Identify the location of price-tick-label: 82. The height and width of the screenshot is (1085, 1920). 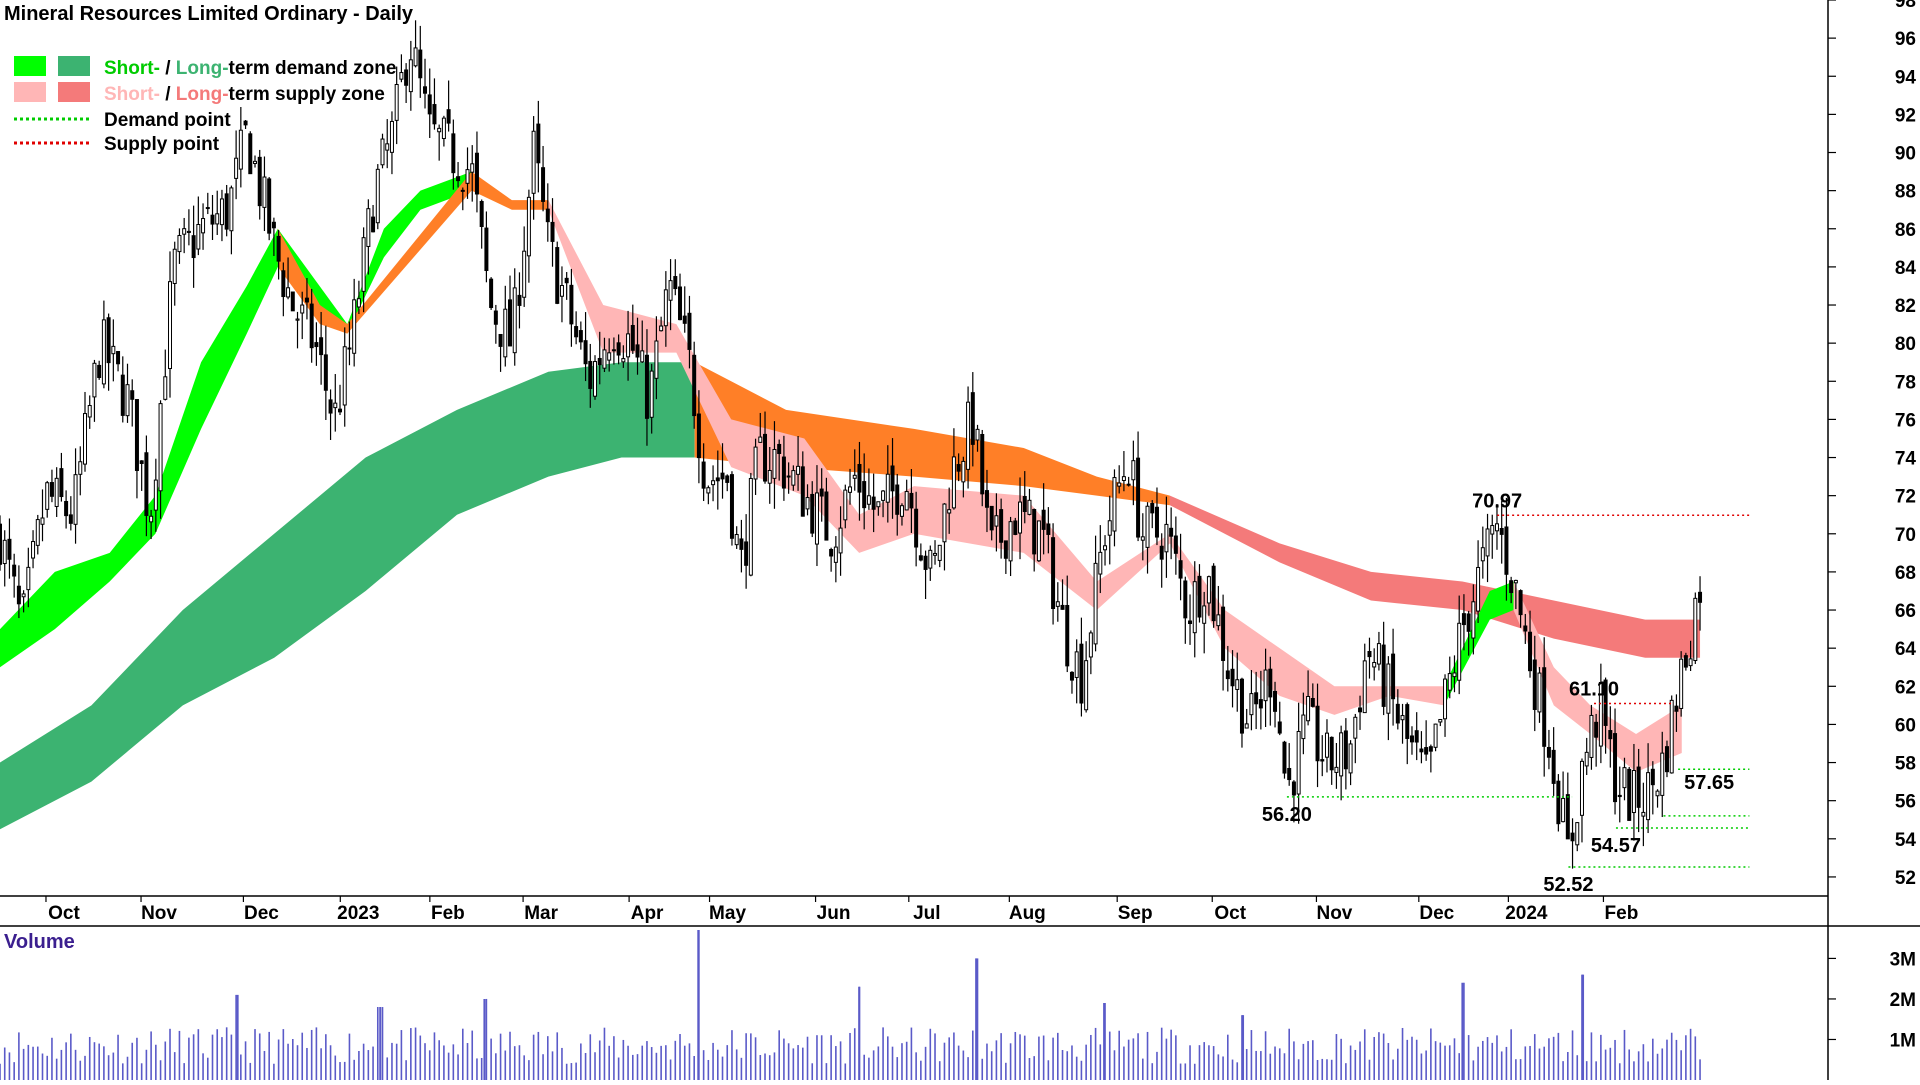
(1905, 306).